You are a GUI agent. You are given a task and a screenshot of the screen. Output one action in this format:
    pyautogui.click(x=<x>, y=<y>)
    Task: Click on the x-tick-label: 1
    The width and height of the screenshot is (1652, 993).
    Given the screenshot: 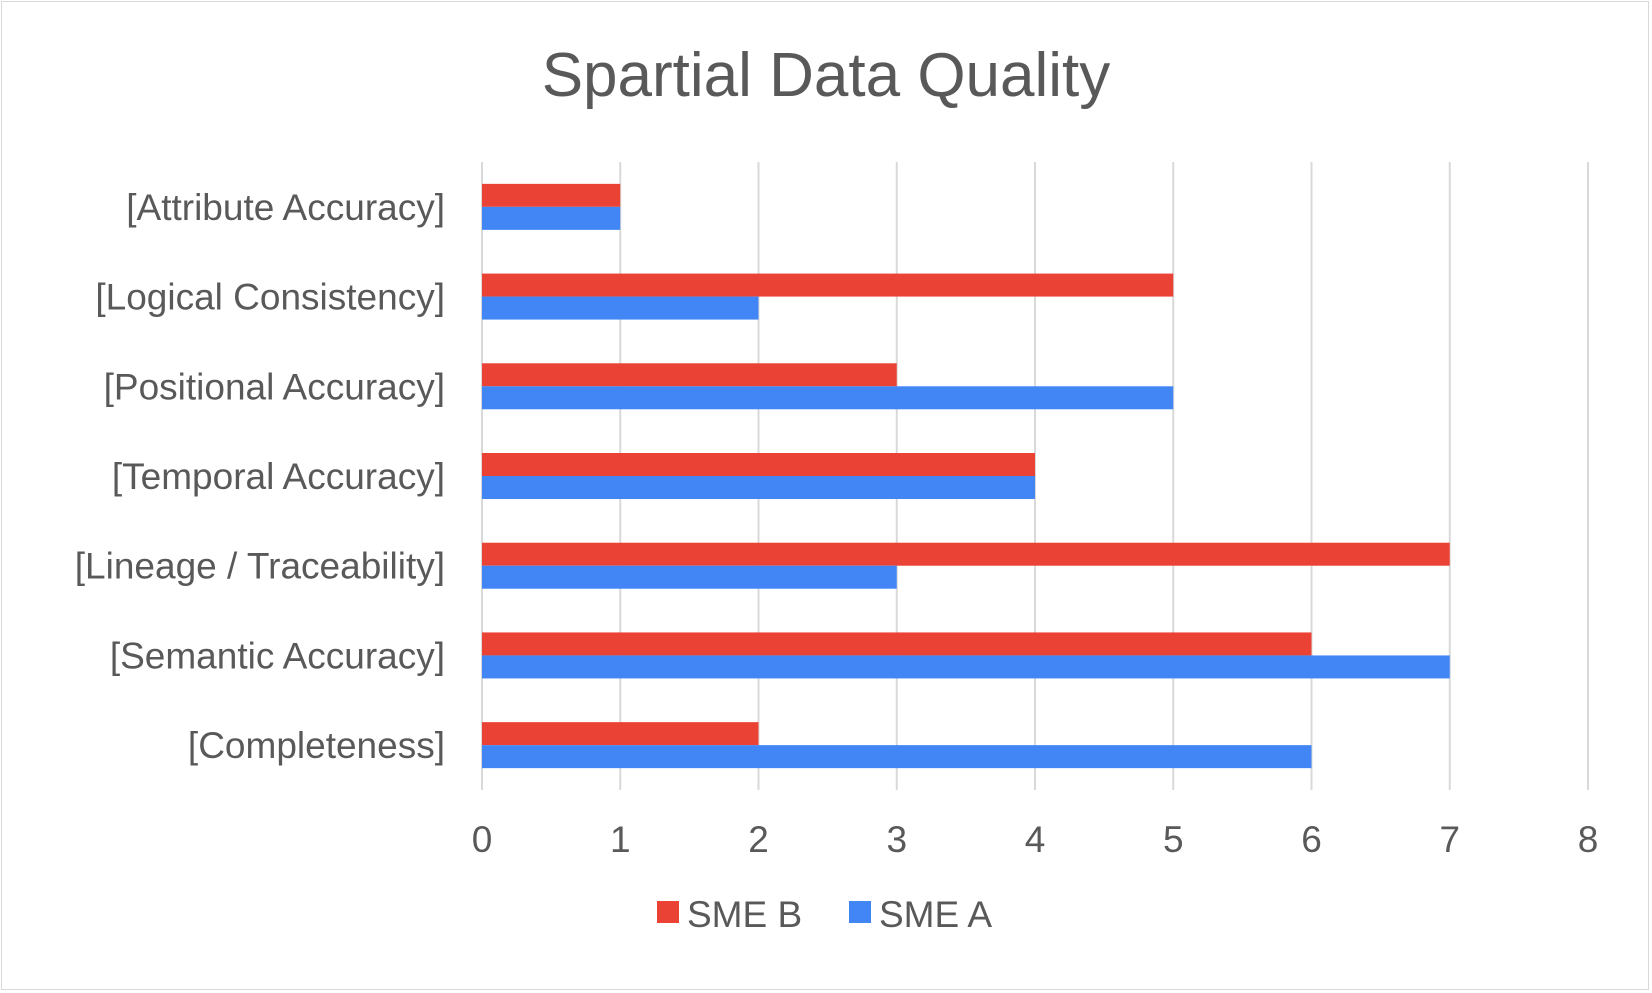 What is the action you would take?
    pyautogui.click(x=620, y=839)
    